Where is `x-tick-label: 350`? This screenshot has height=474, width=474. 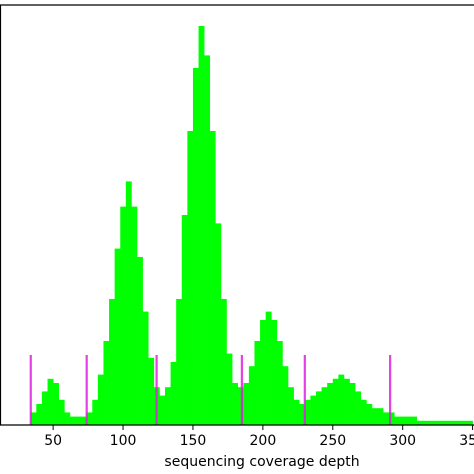 x-tick-label: 350 is located at coordinates (466, 441).